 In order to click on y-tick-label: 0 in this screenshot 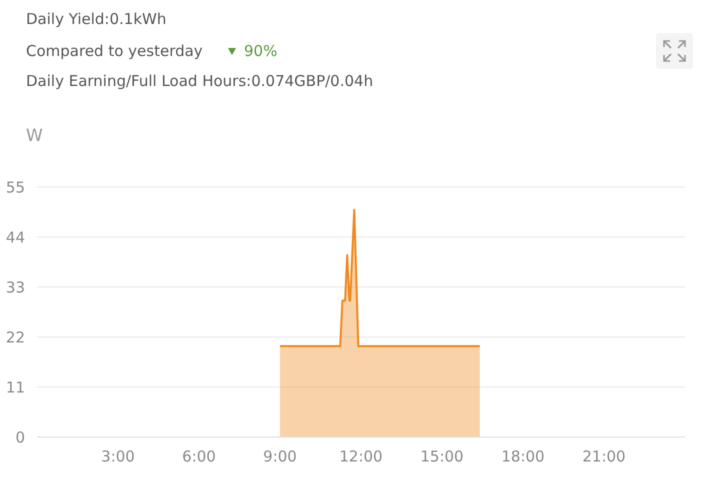, I will do `click(20, 437)`.